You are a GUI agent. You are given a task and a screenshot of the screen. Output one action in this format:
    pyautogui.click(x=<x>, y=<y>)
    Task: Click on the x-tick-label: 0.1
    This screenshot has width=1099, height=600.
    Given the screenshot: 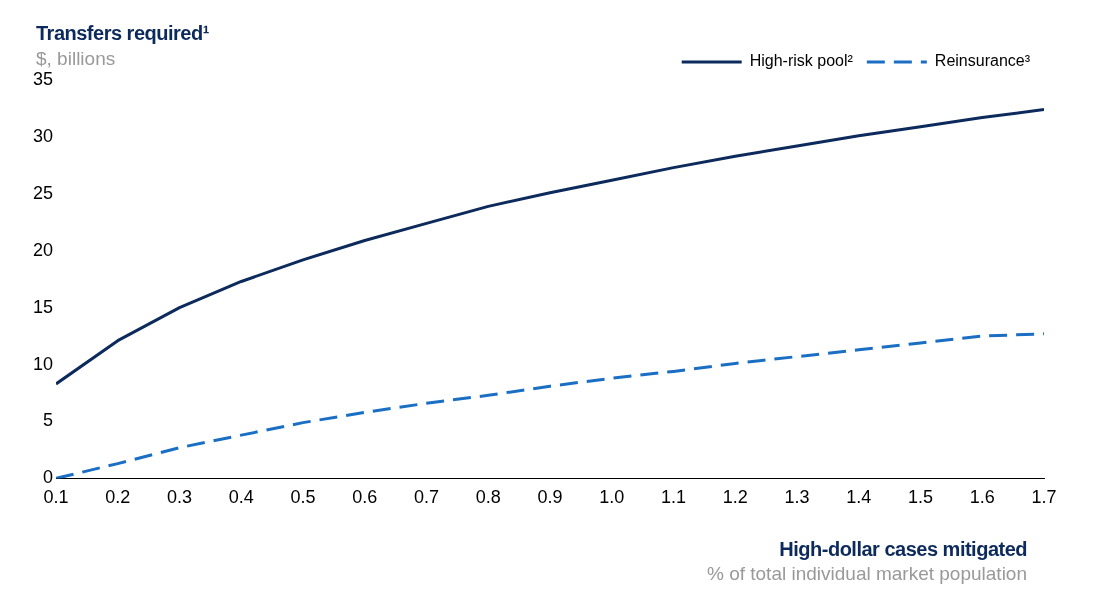 What is the action you would take?
    pyautogui.click(x=56, y=497)
    